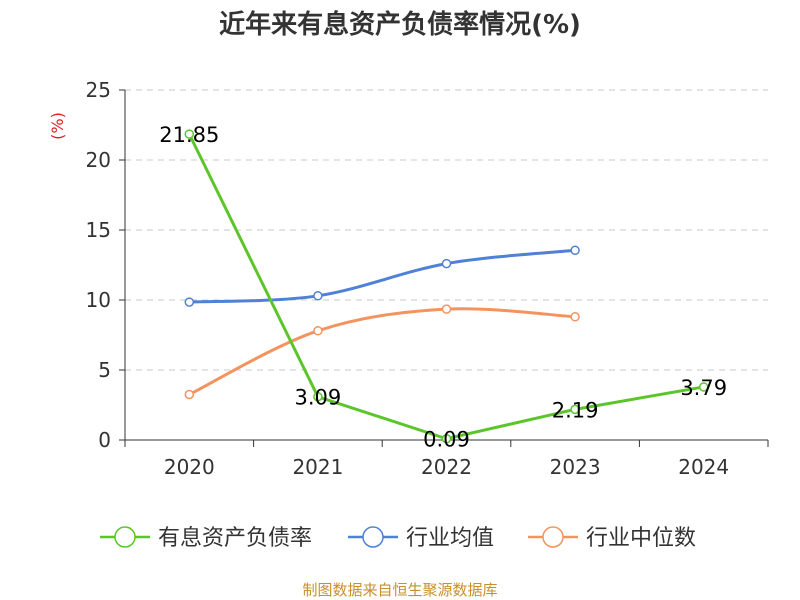 The image size is (800, 600). I want to click on data-label: 3.09, so click(318, 398).